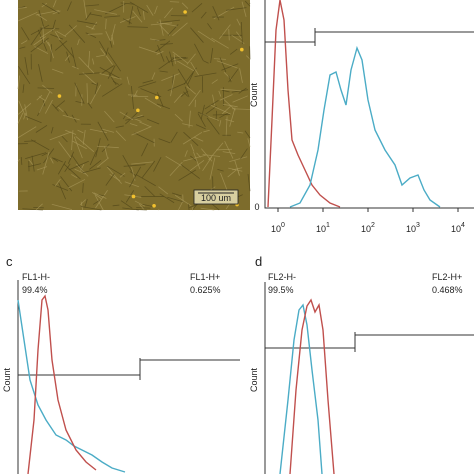 This screenshot has width=474, height=474. I want to click on negative-percent: 99.5%, so click(281, 290).